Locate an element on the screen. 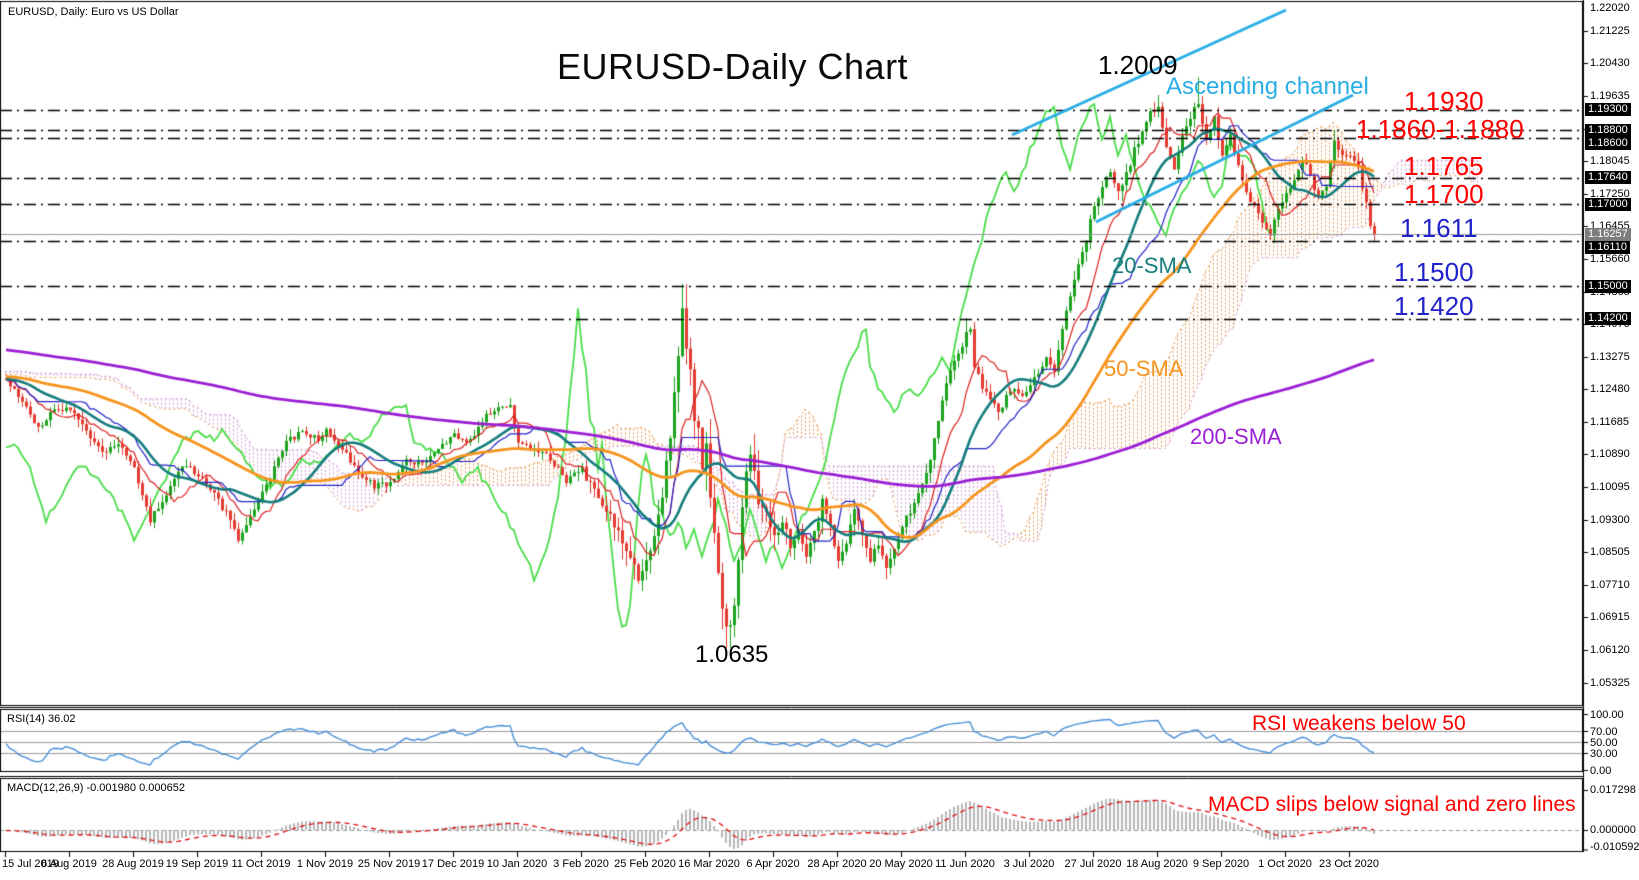 This screenshot has width=1639, height=880. rsi-tick-label: 50.00 is located at coordinates (1604, 743).